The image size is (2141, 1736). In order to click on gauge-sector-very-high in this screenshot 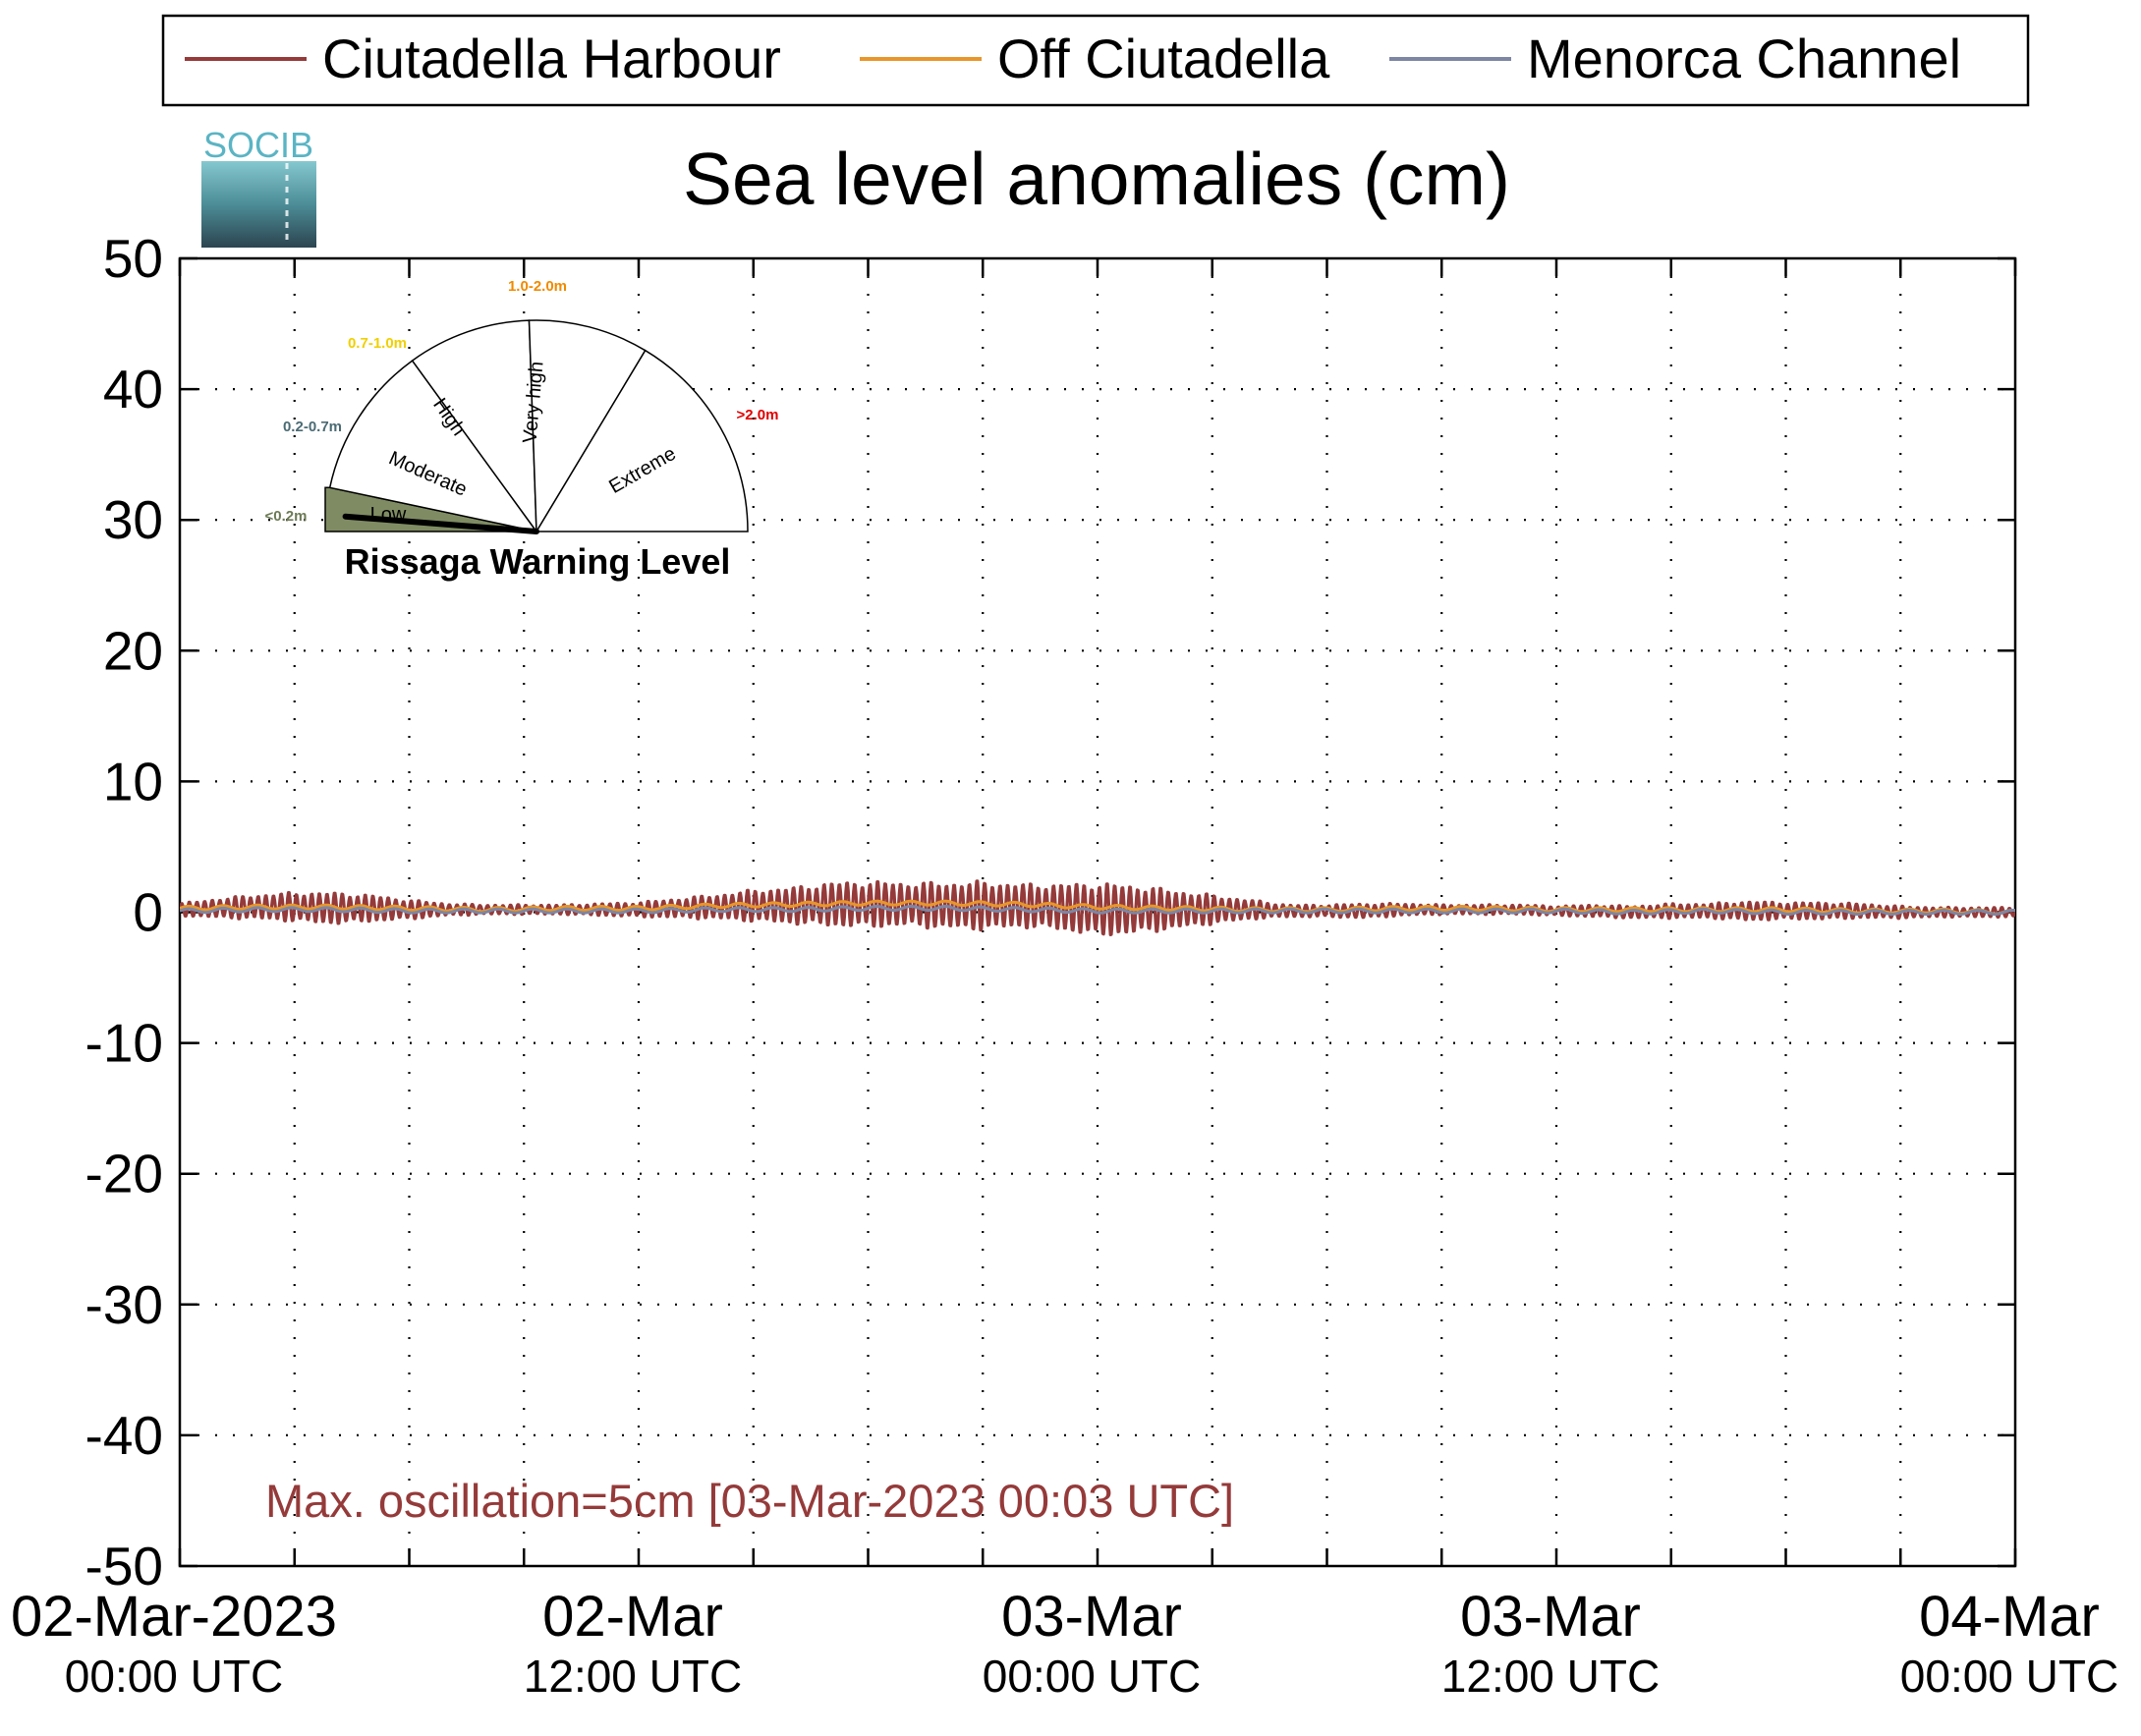, I will do `click(587, 426)`.